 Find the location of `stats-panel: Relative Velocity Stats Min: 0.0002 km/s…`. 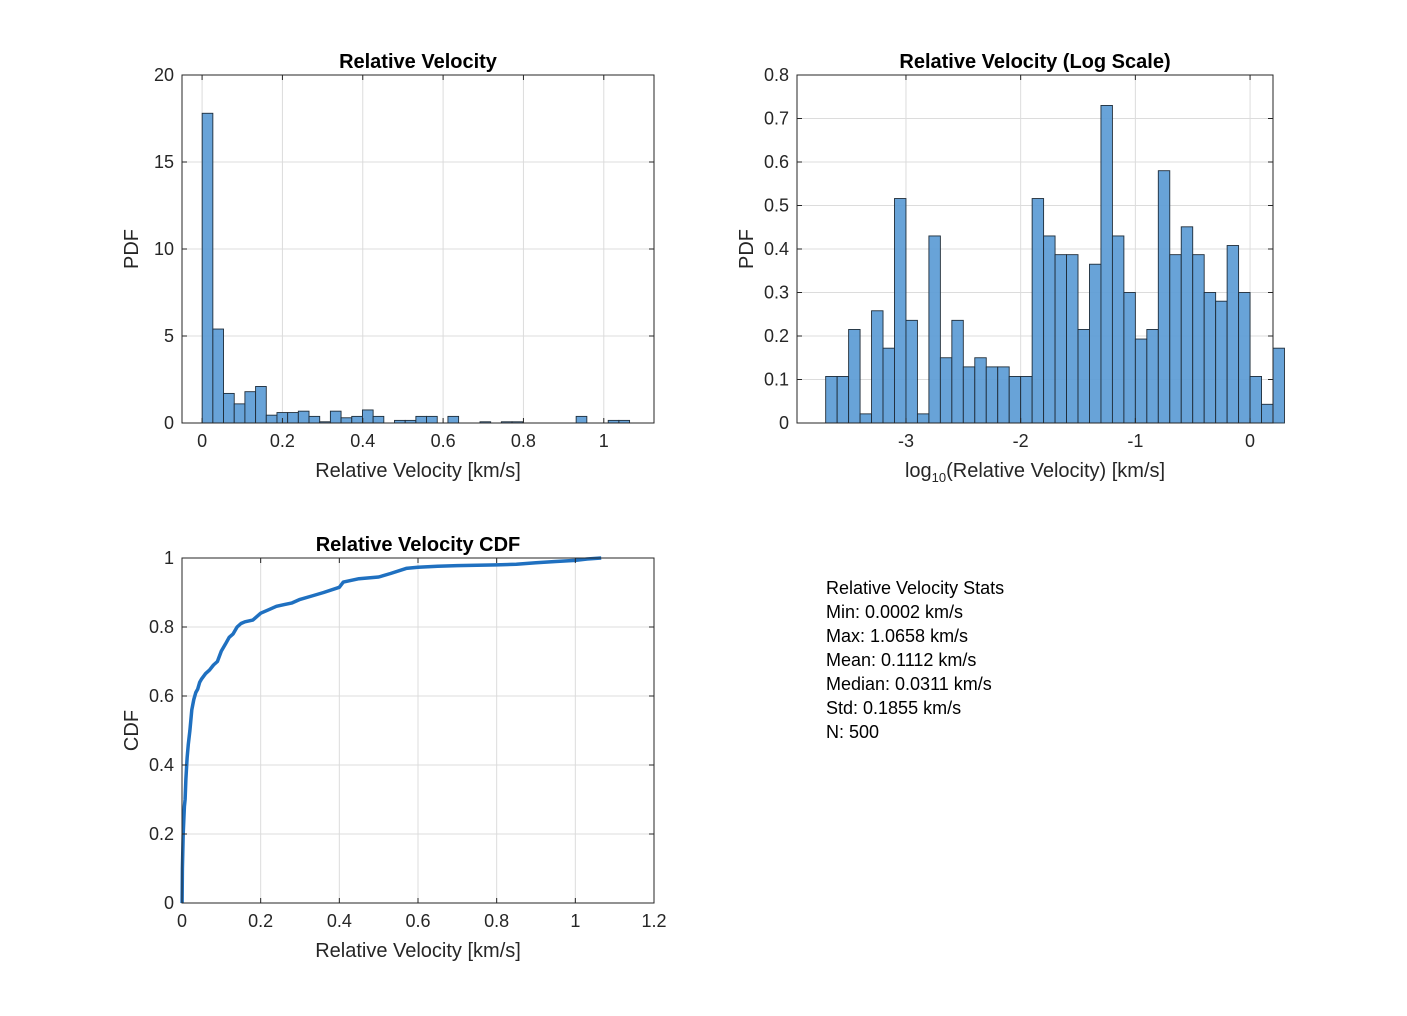

stats-panel: Relative Velocity Stats Min: 0.0002 km/s… is located at coordinates (915, 660).